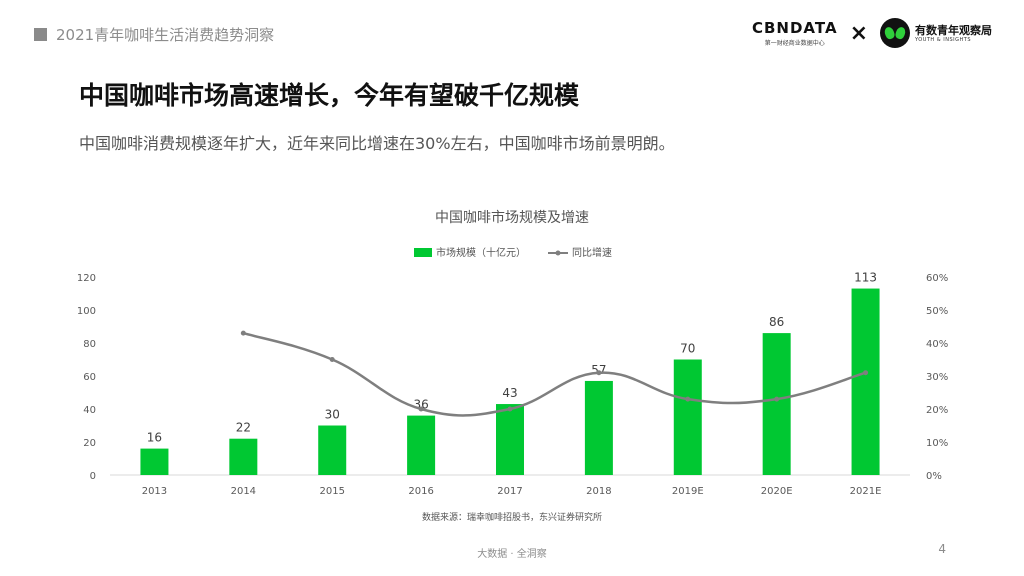 The image size is (1024, 576). What do you see at coordinates (937, 410) in the screenshot?
I see `y2-tick-label: 20%` at bounding box center [937, 410].